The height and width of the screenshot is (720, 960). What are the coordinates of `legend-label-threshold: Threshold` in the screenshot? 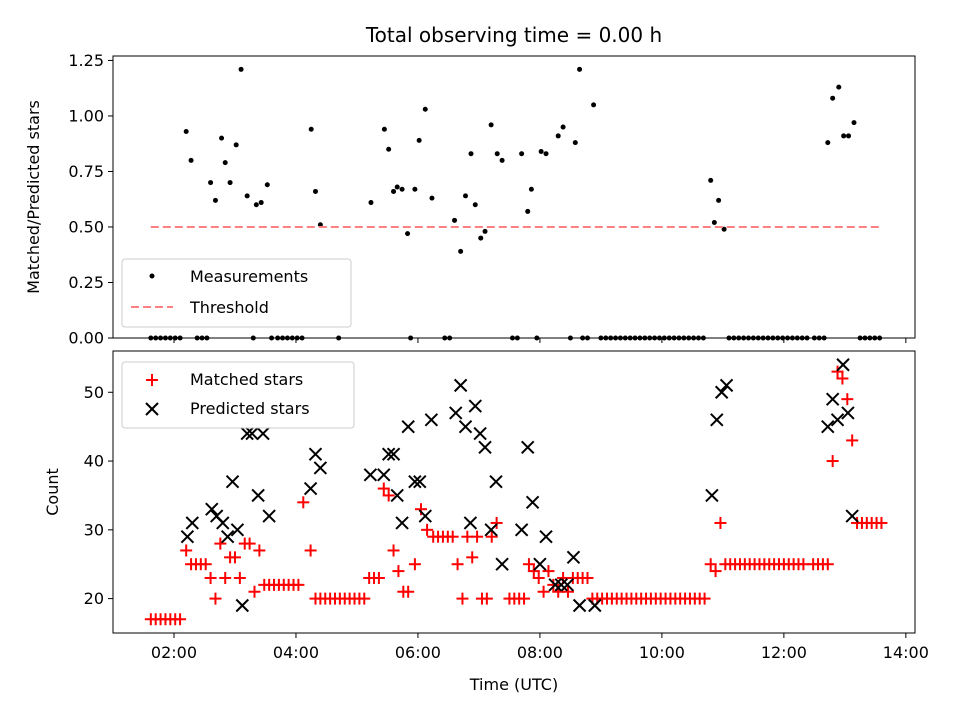 It's located at (229, 307).